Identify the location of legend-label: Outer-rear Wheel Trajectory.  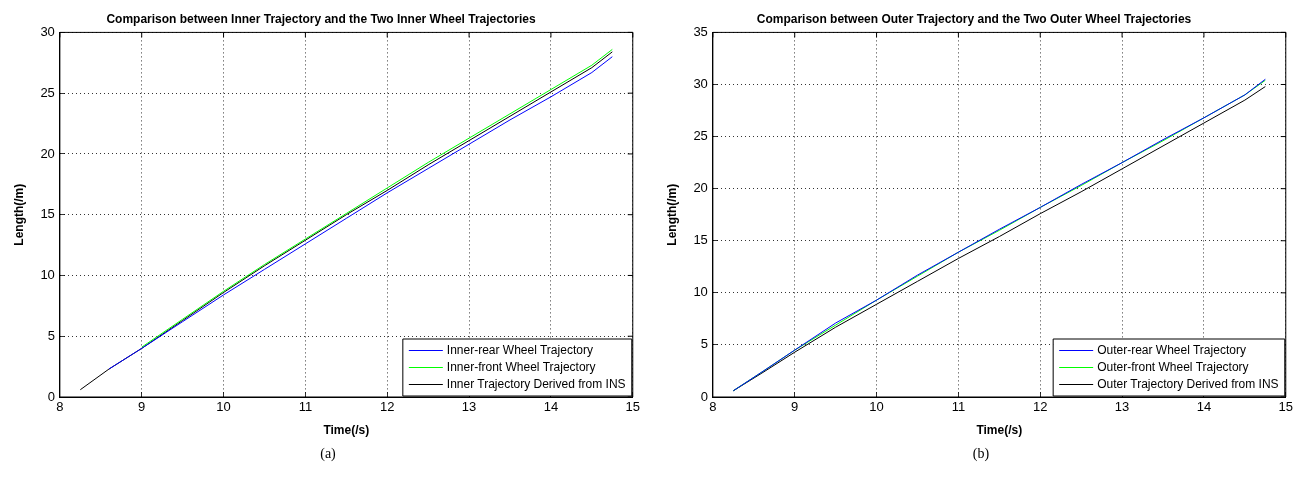
(1171, 349).